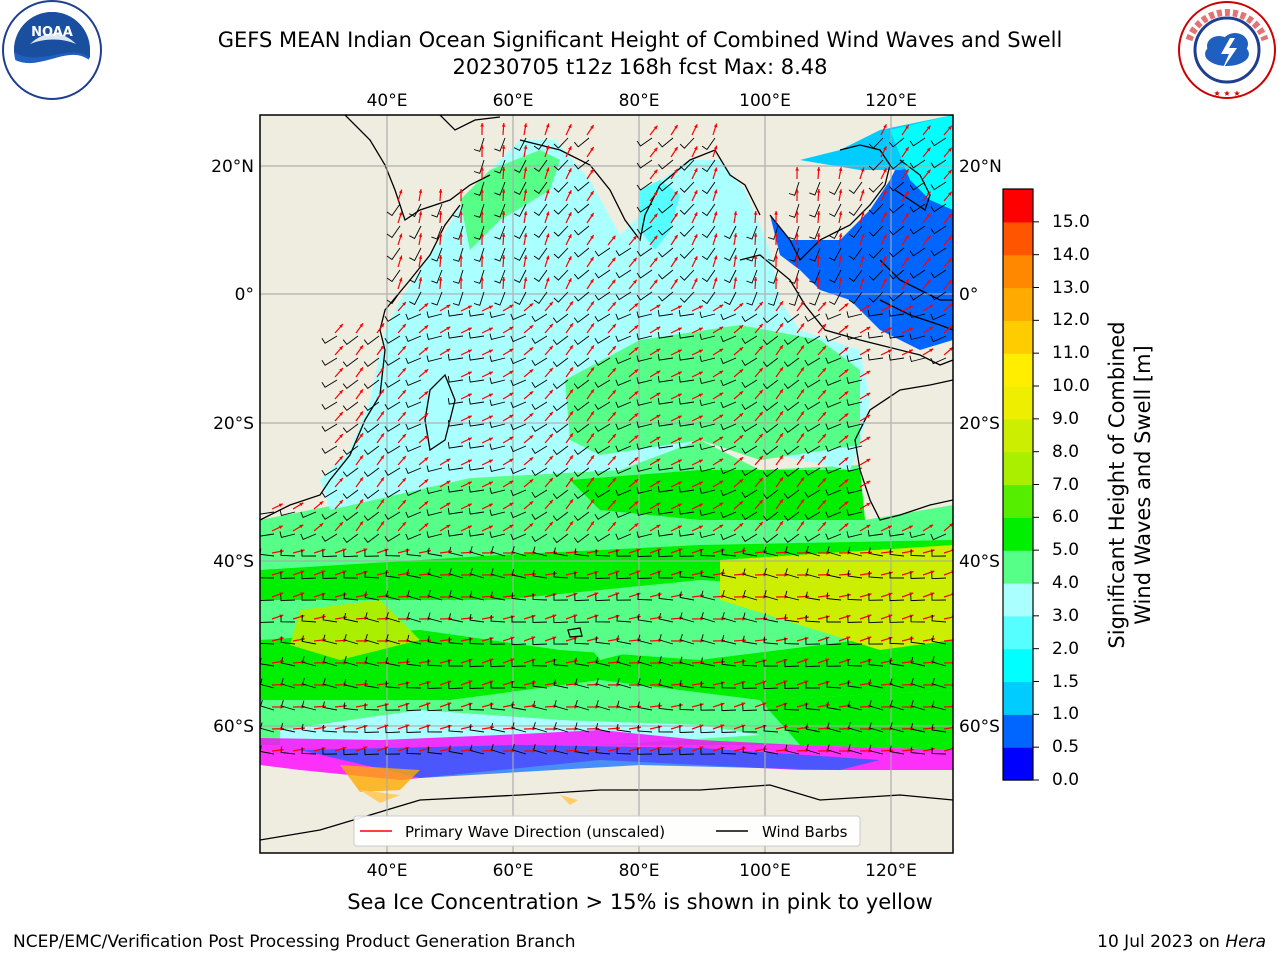  Describe the element at coordinates (765, 101) in the screenshot. I see `lon-label-top: 100°E` at that location.